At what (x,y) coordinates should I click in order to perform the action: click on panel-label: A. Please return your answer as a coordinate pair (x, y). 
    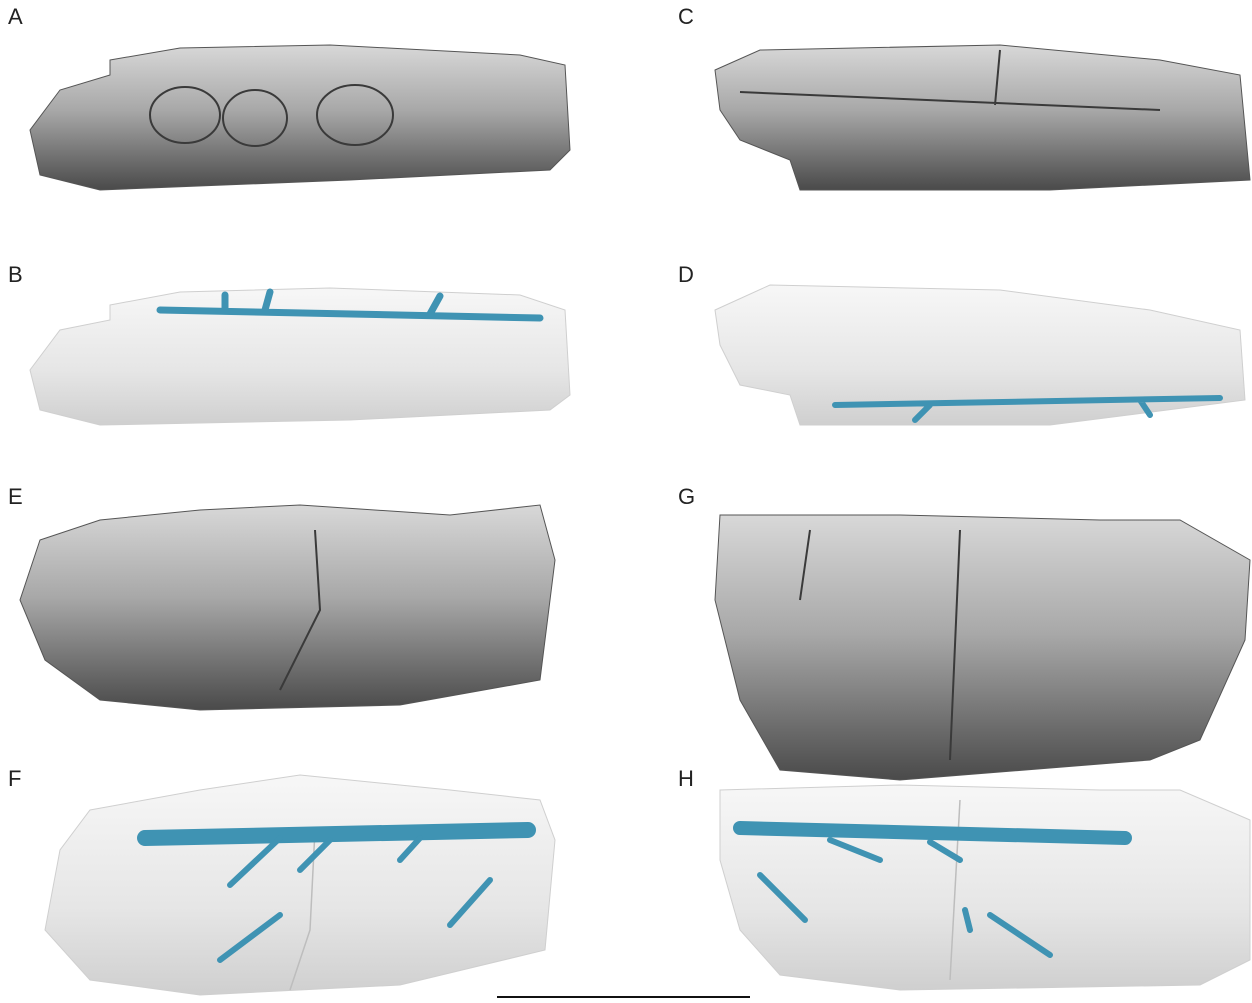
    Looking at the image, I should click on (15, 16).